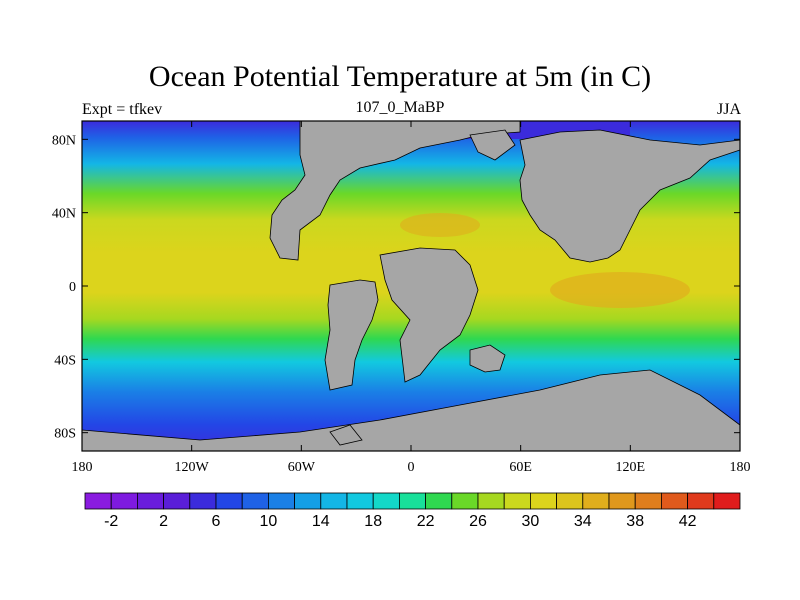 The height and width of the screenshot is (600, 800). I want to click on colorbar-label: 30, so click(531, 521).